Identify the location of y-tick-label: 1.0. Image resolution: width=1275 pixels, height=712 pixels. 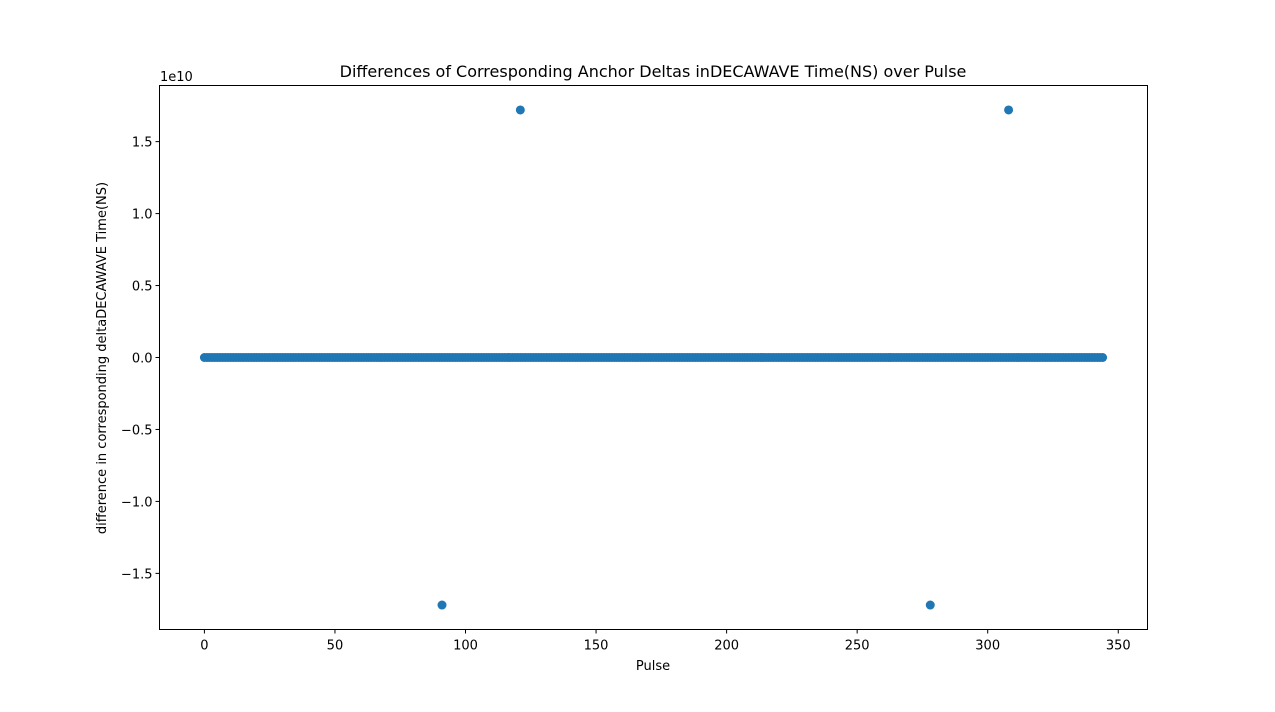
(142, 215).